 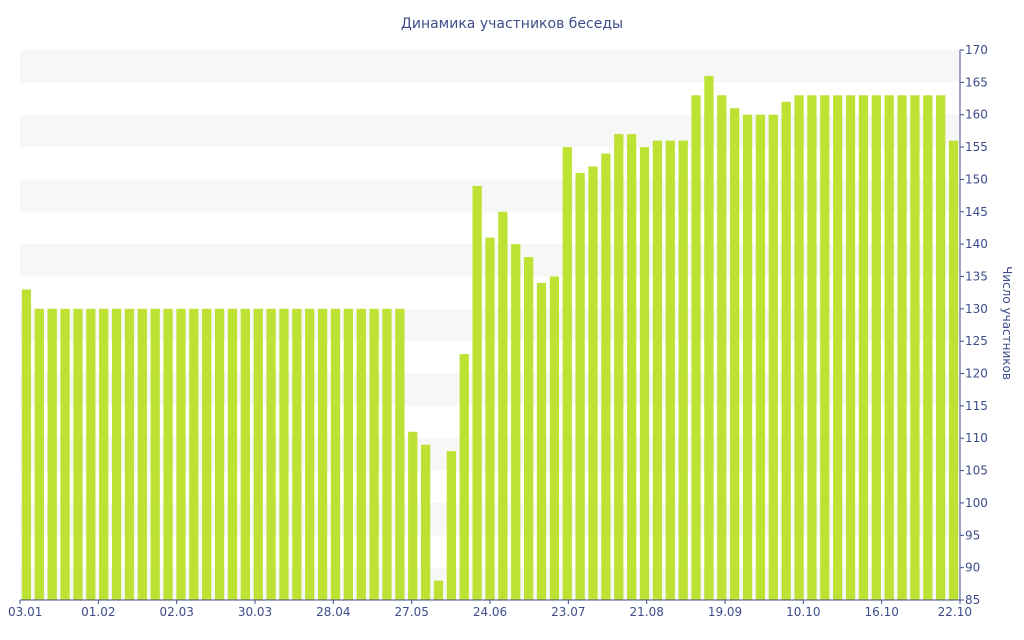 I want to click on y-tick-label: 90, so click(x=972, y=568).